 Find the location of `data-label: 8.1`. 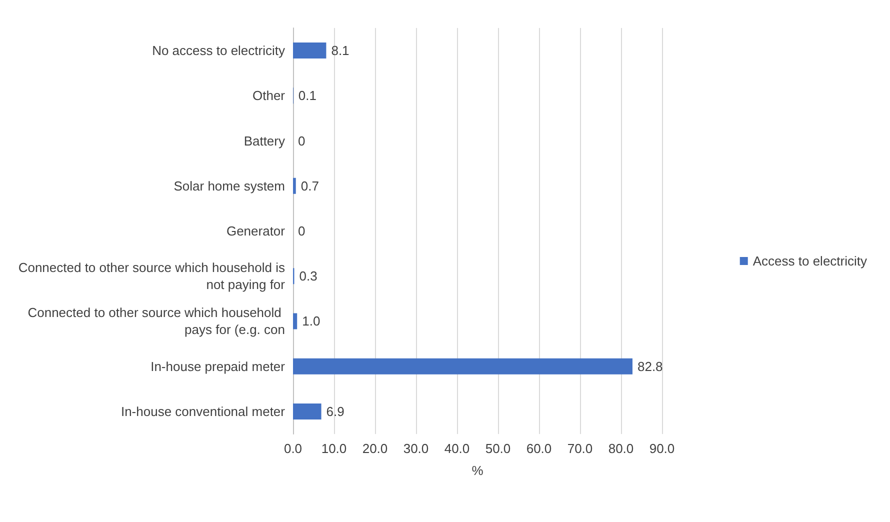

data-label: 8.1 is located at coordinates (340, 50).